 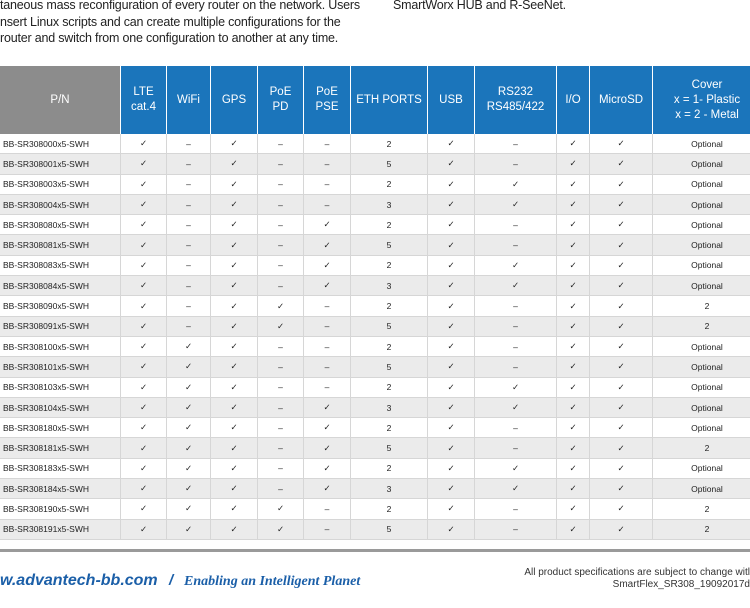 What do you see at coordinates (272, 581) in the screenshot?
I see `footer-tagline: Enabling an Intelligent Planet` at bounding box center [272, 581].